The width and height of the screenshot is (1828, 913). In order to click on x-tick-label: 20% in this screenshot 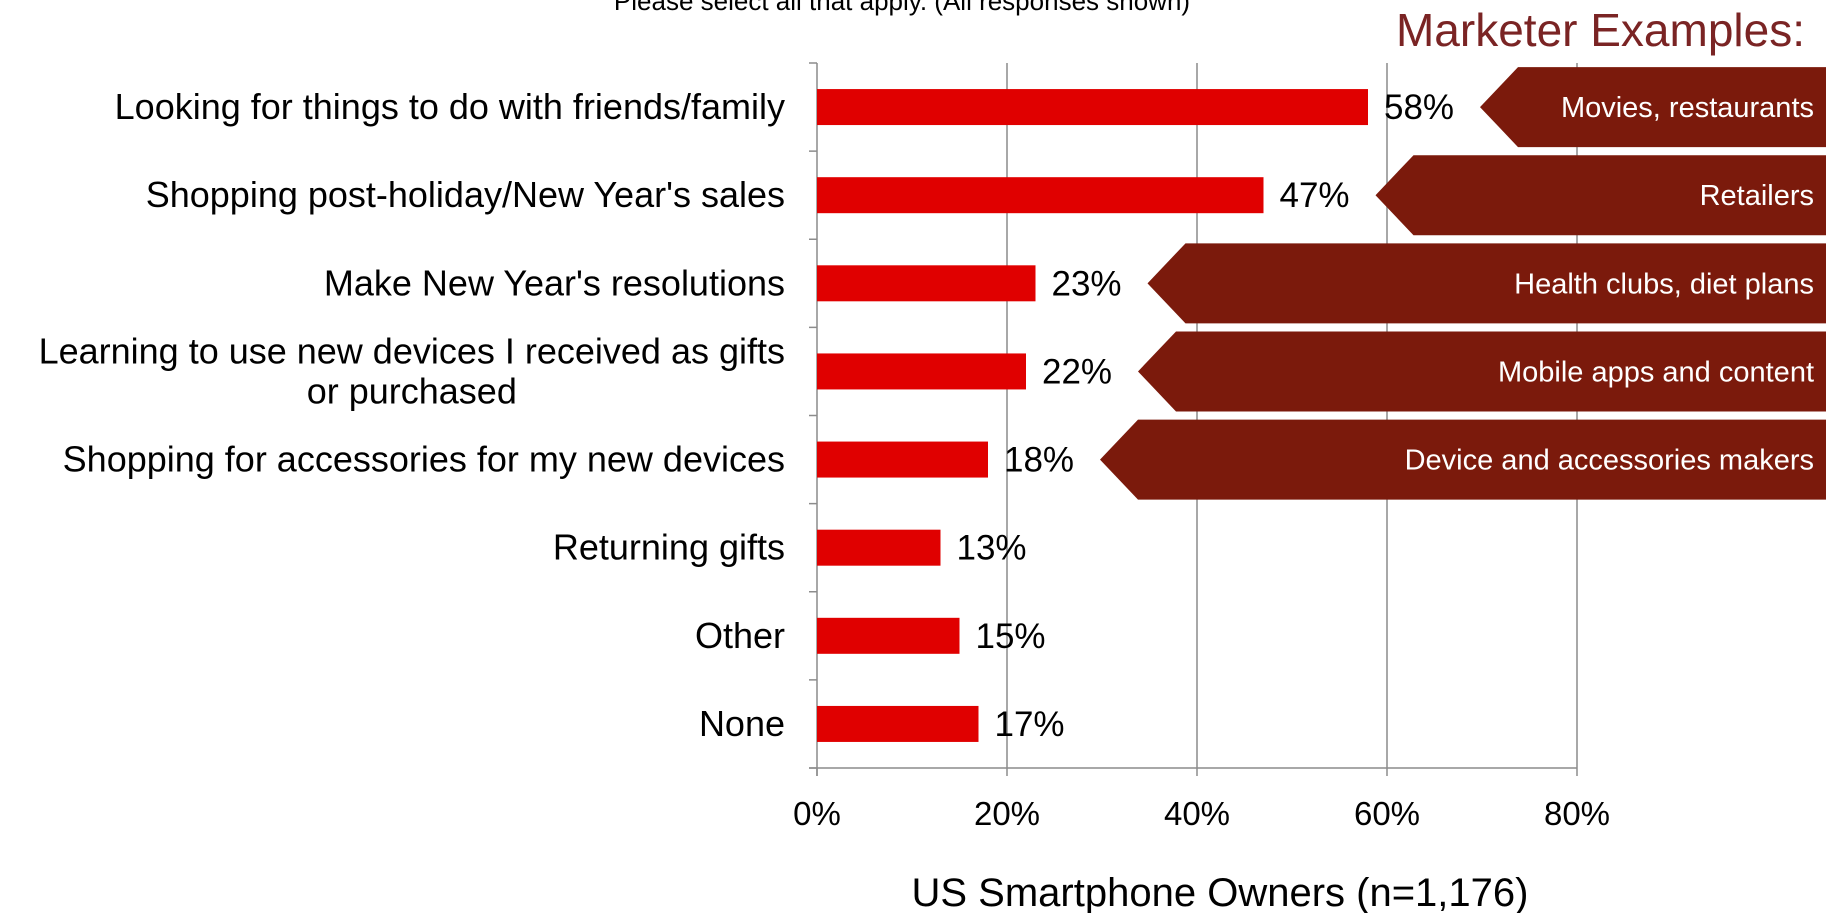, I will do `click(1007, 813)`.